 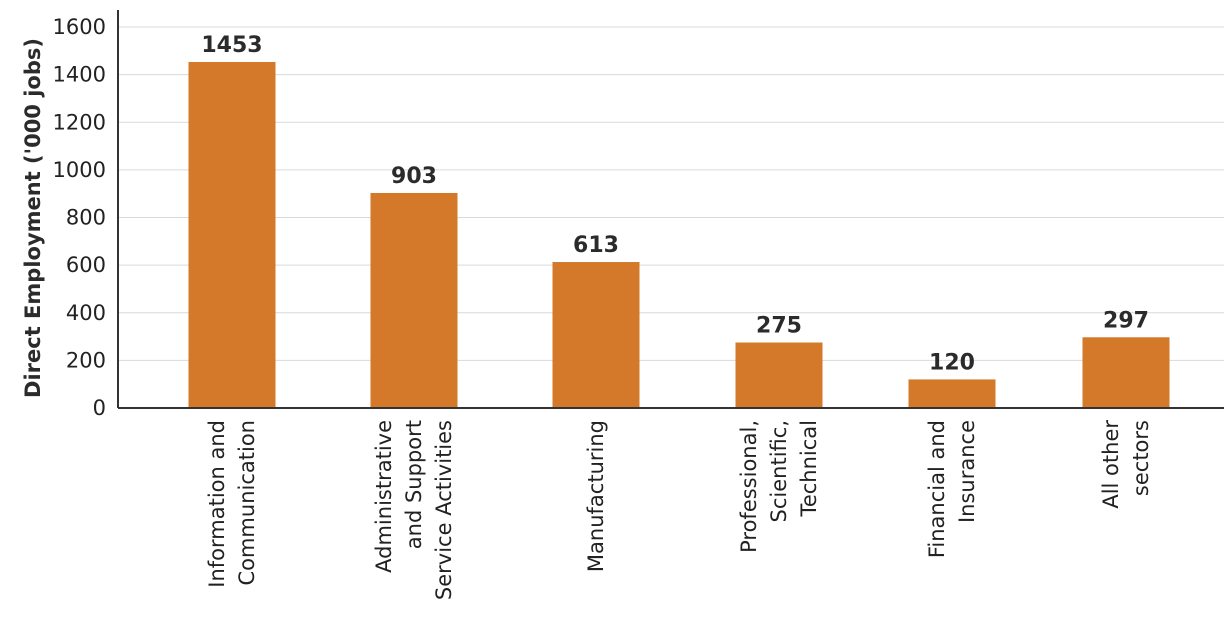 What do you see at coordinates (33, 218) in the screenshot?
I see `y-axis-title: Direct Employment ('000 jobs)` at bounding box center [33, 218].